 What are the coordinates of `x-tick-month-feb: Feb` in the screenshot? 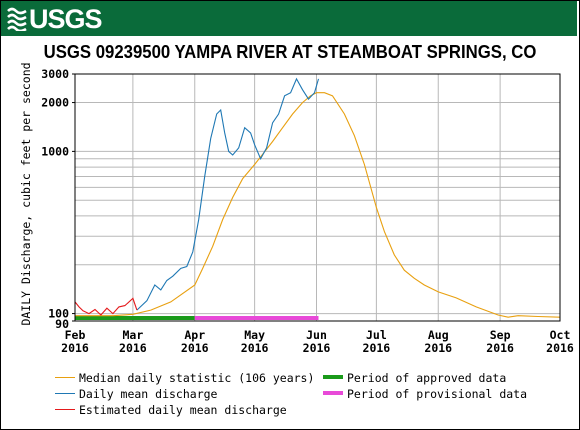 It's located at (75, 335).